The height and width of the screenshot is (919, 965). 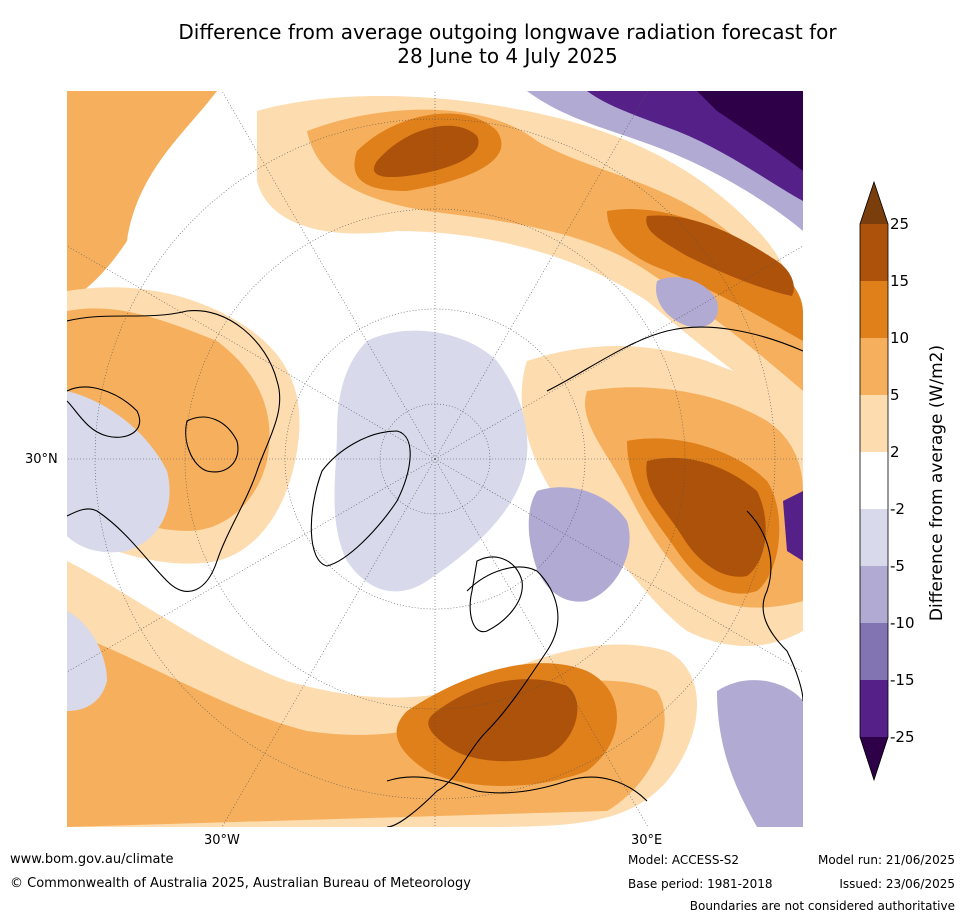 What do you see at coordinates (937, 483) in the screenshot?
I see `colorbar-title: Difference from average (W/m2)` at bounding box center [937, 483].